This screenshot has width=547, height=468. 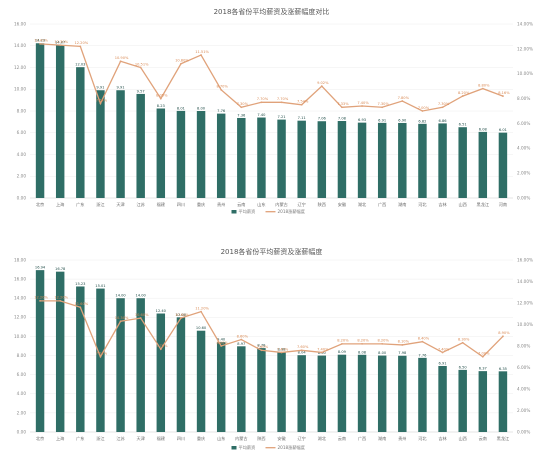 What do you see at coordinates (122, 58) in the screenshot?
I see `raise-rate-label: 10.90%` at bounding box center [122, 58].